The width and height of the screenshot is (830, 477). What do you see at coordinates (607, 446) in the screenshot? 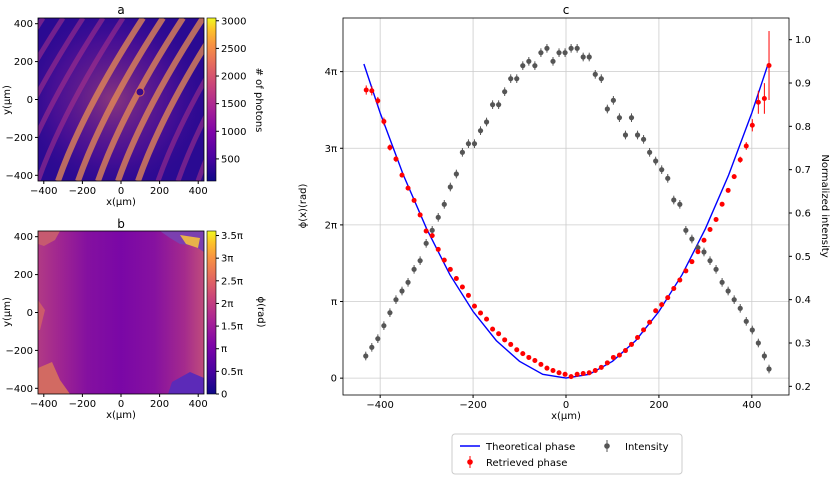
I see `legend-intensity-marker` at bounding box center [607, 446].